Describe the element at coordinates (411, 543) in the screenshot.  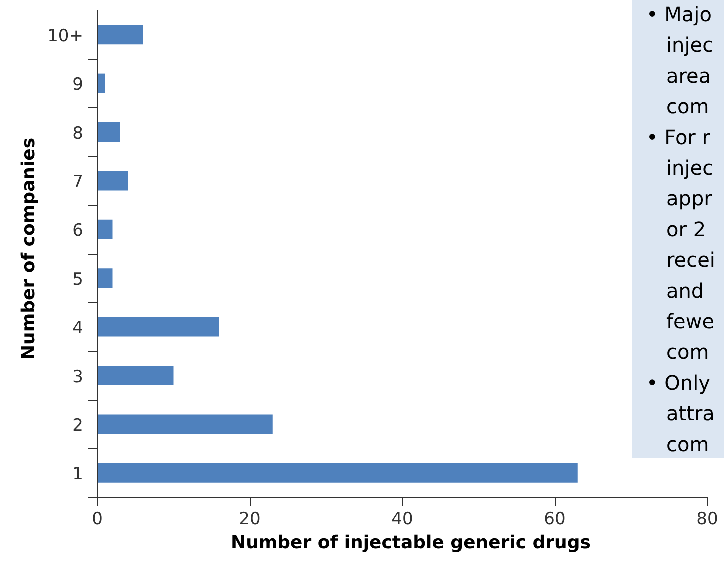
I see `x-axis-title: Number of injectable generic drugs` at that location.